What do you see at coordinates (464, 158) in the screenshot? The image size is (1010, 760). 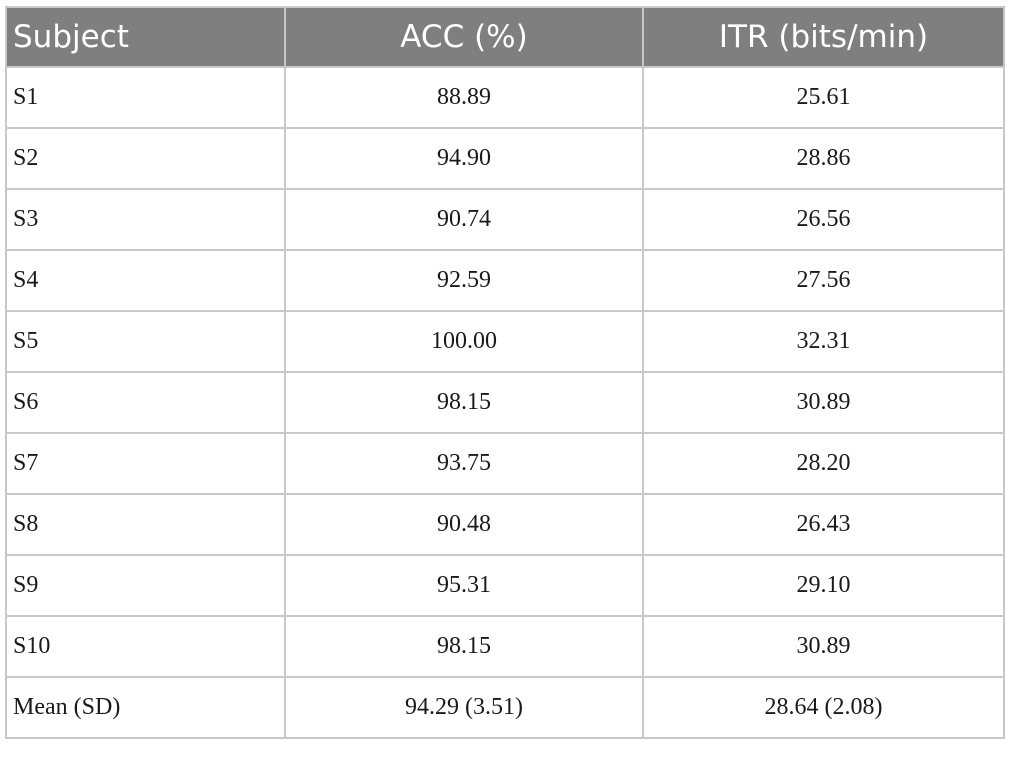 I see `cell-acc: 94.90` at bounding box center [464, 158].